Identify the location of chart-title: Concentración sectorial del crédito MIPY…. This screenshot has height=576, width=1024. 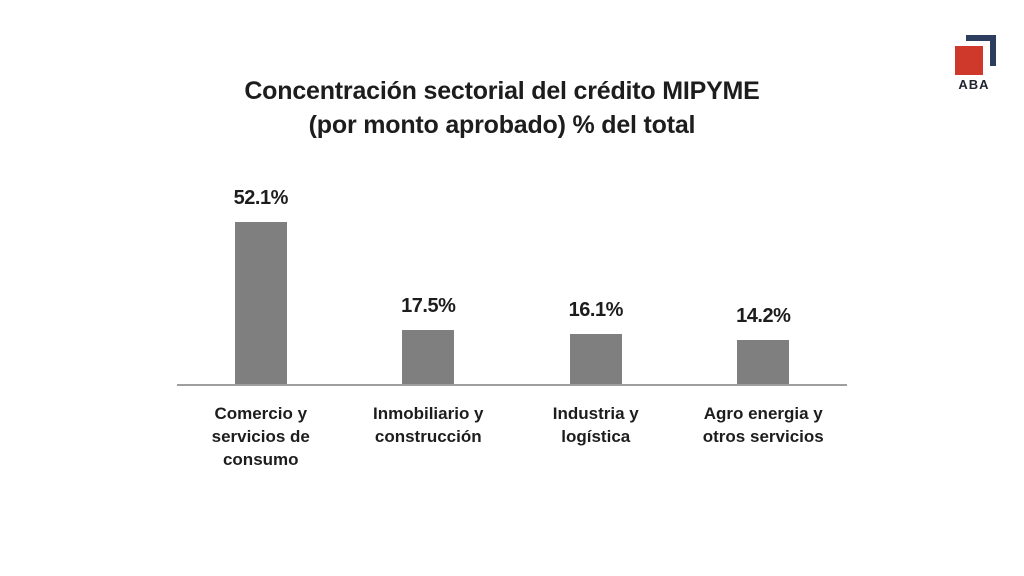
(502, 108).